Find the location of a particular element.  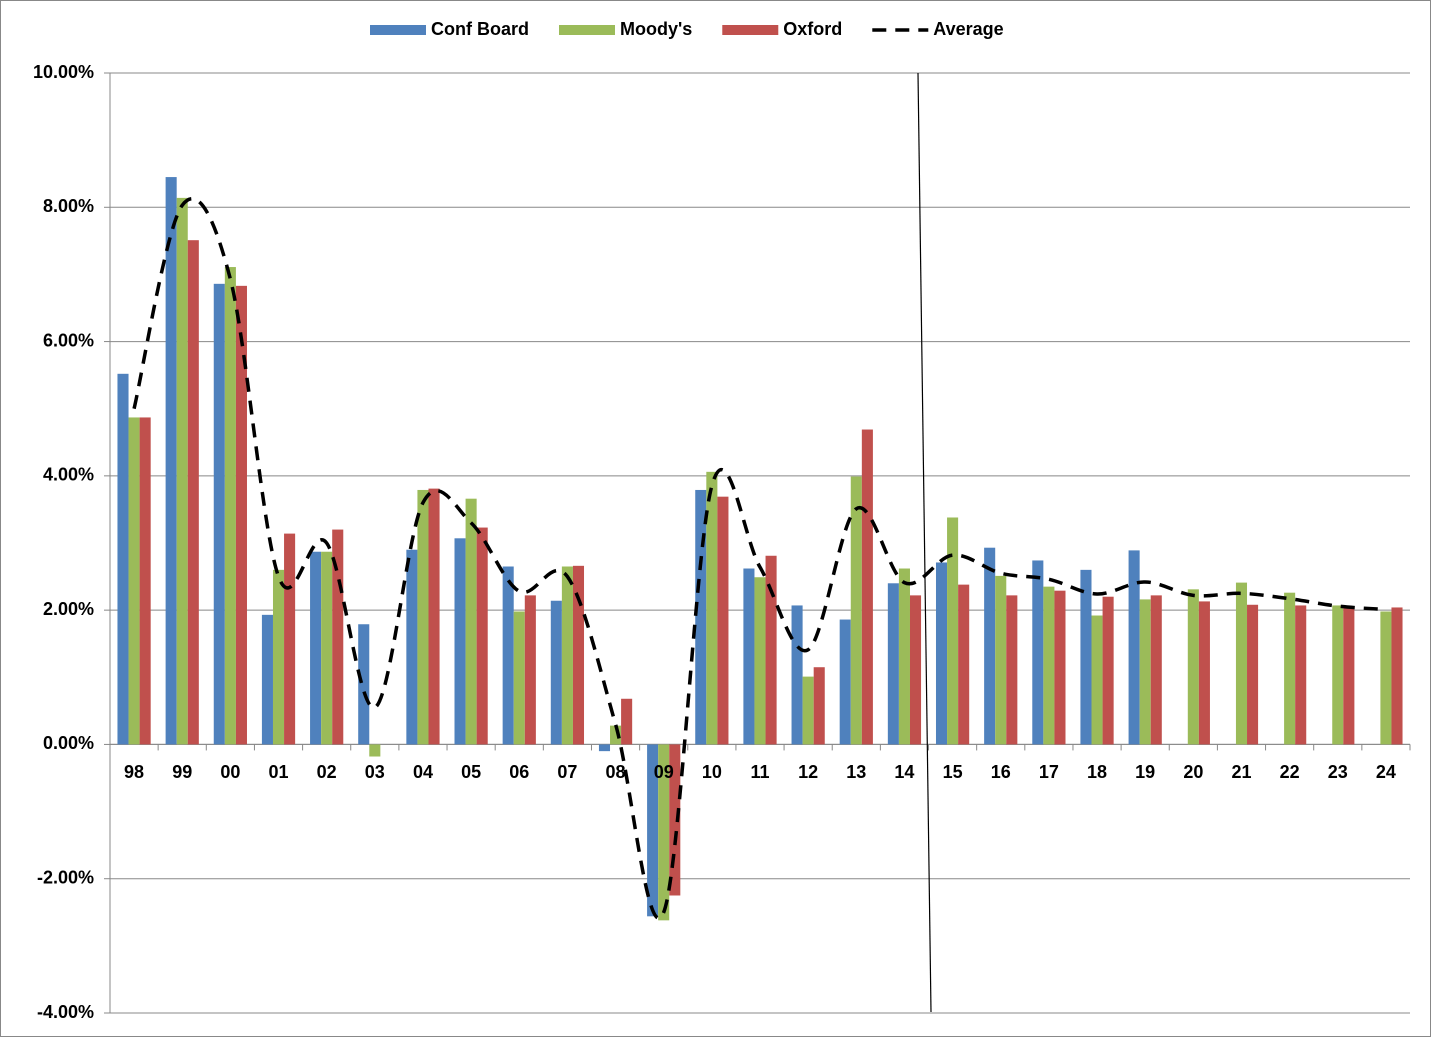

x-tick-label: 20 is located at coordinates (1193, 772).